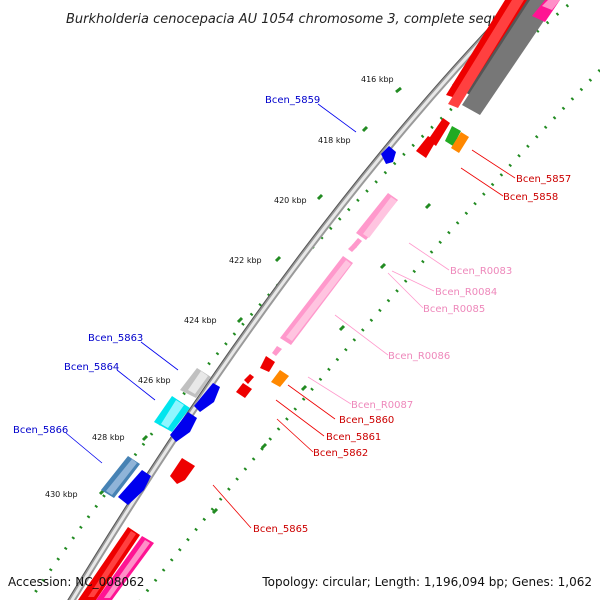 The height and width of the screenshot is (600, 600). What do you see at coordinates (154, 380) in the screenshot?
I see `tick-label-426: 426 kbp` at bounding box center [154, 380].